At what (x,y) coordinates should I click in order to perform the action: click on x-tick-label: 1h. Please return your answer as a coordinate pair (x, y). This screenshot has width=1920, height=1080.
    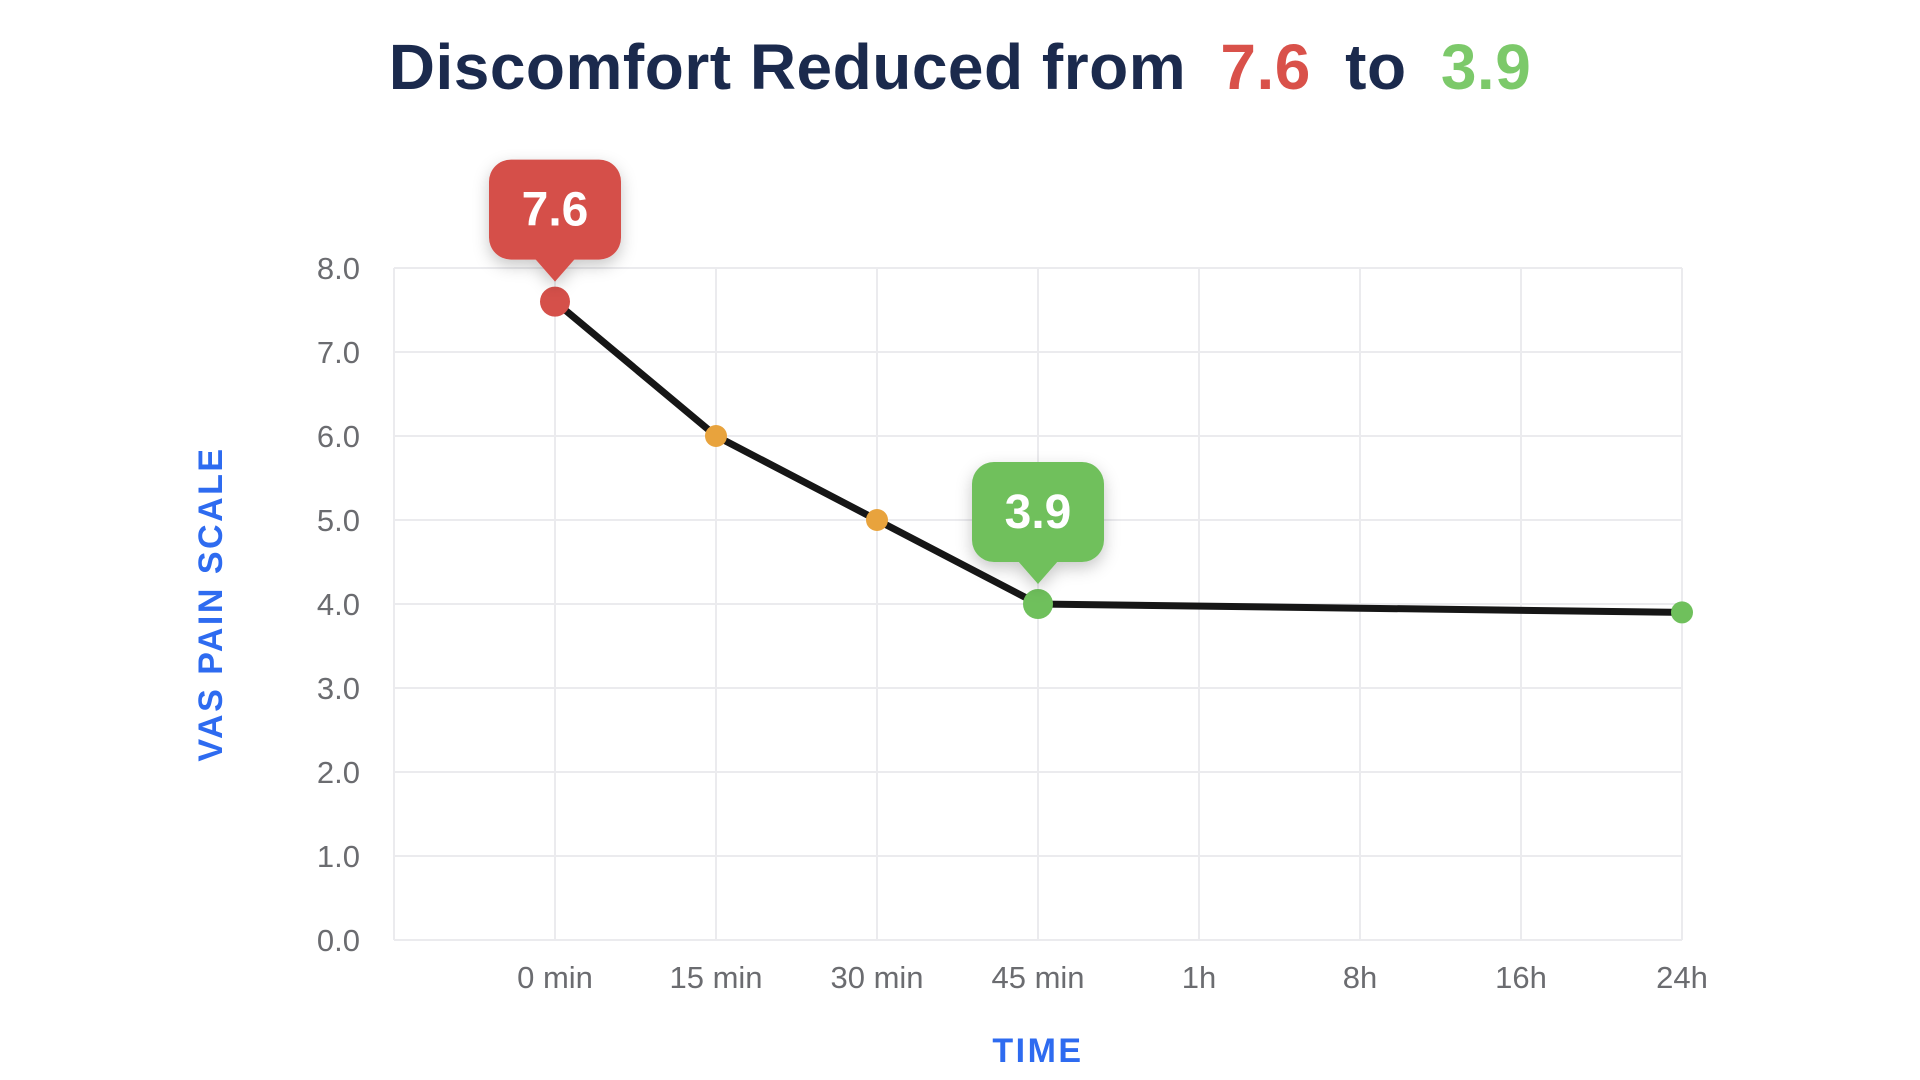
    Looking at the image, I should click on (1199, 977).